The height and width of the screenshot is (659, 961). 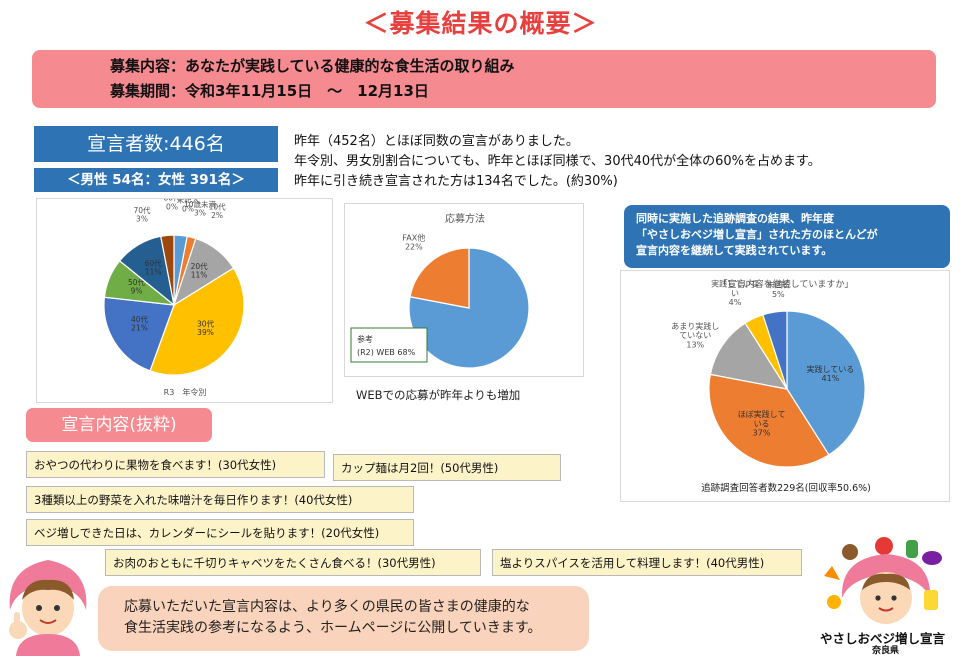 I want to click on declarations-heading: 宣言内容(抜粋), so click(x=119, y=425).